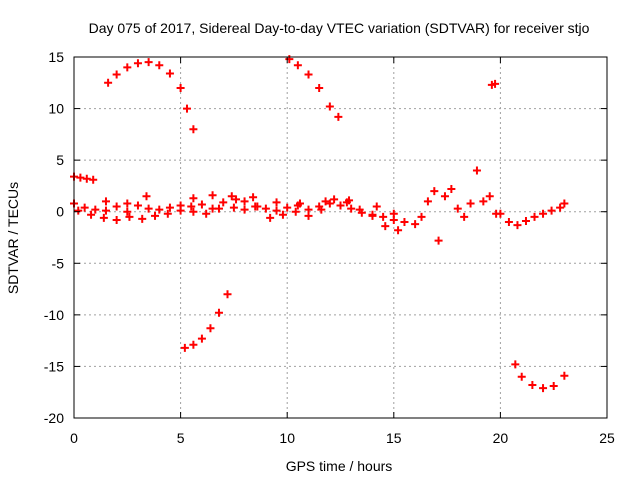  Describe the element at coordinates (501, 438) in the screenshot. I see `x-tick-label: 20` at that location.